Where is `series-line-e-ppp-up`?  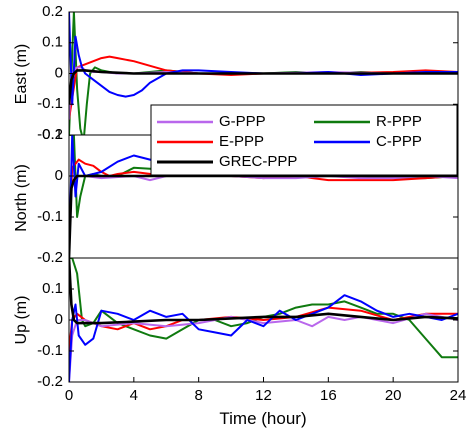
series-line-e-ppp-up is located at coordinates (263, 329).